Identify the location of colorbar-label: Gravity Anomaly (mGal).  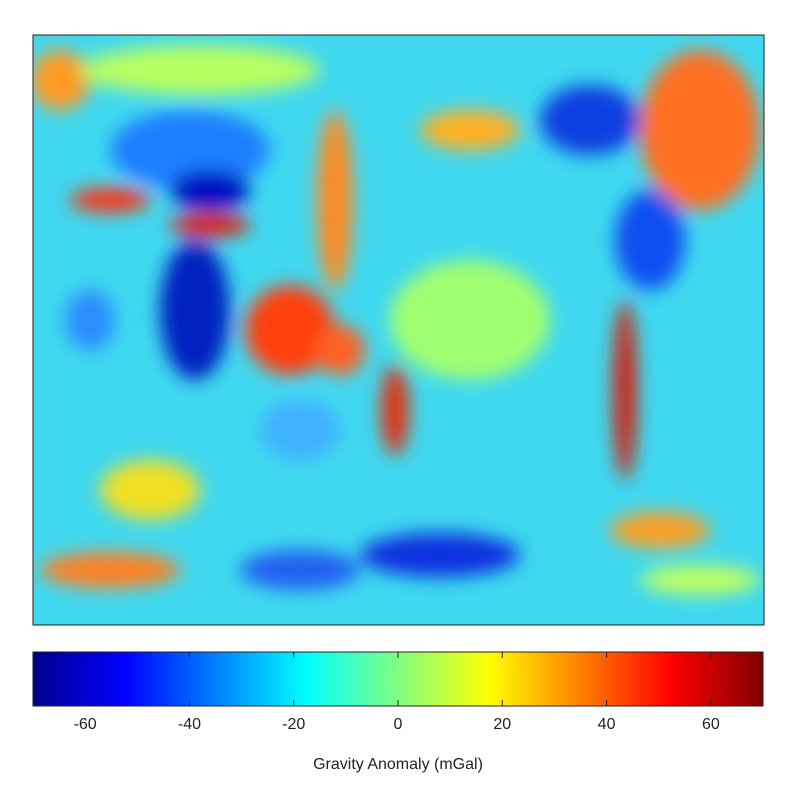
(398, 764).